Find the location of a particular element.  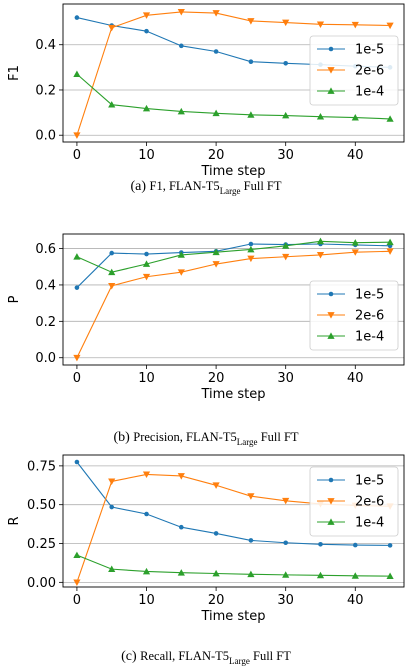

y-tick-label: 0.4 is located at coordinates (45, 285).